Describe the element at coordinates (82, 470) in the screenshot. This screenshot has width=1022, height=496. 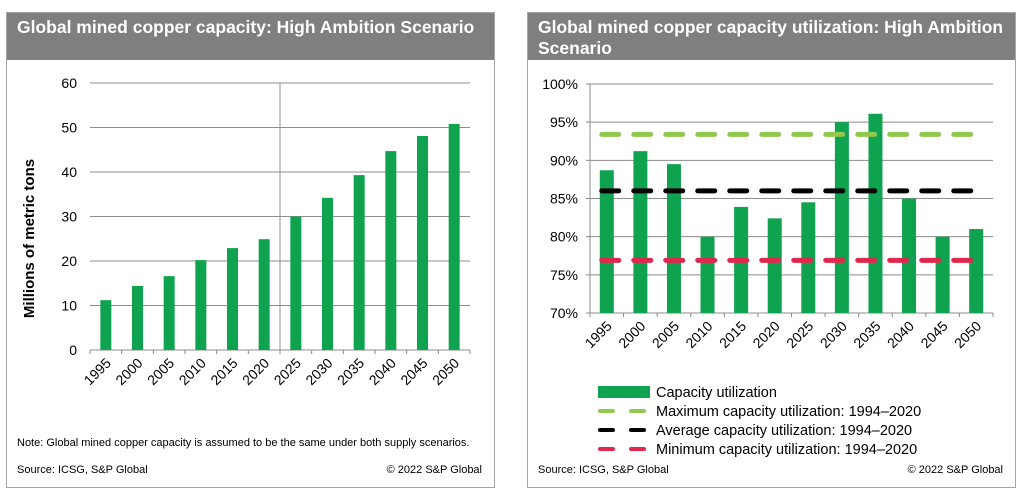
I see `capacity-chart-source: Source: ICSG, S&P Global` at that location.